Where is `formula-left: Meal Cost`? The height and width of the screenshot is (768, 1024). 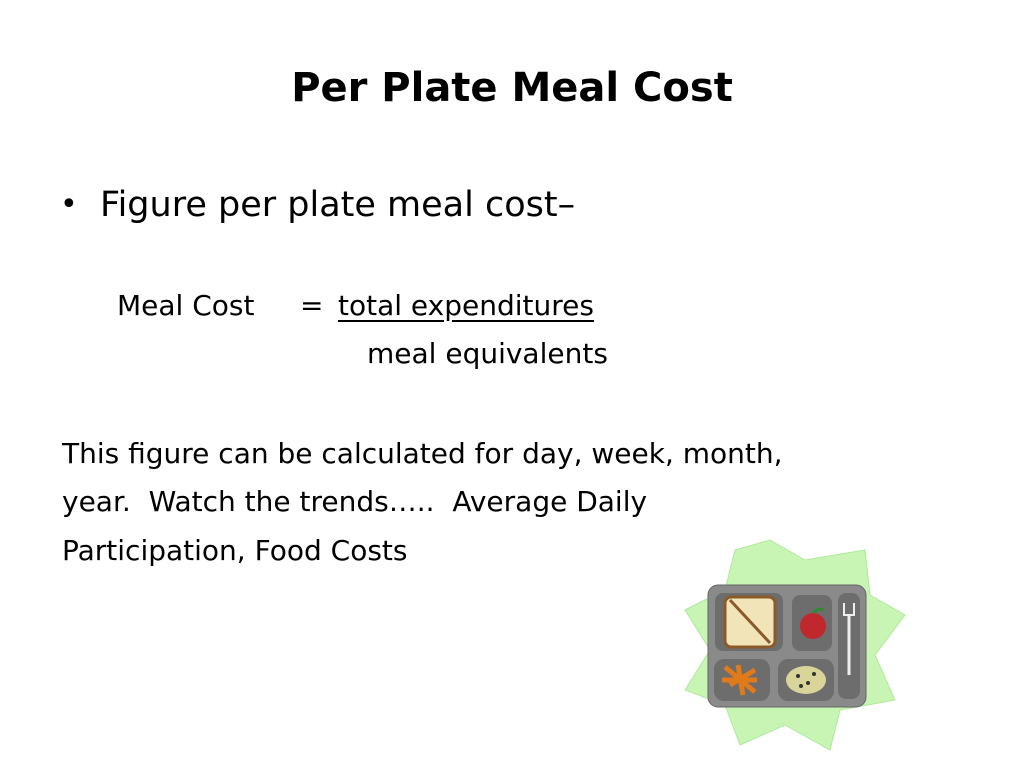 formula-left: Meal Cost is located at coordinates (186, 305).